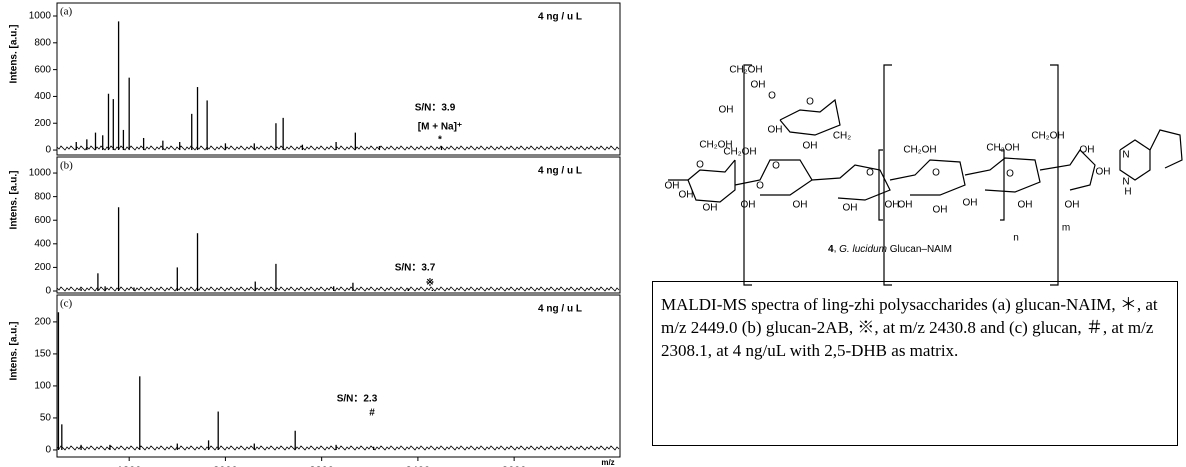 The image size is (1186, 467). Describe the element at coordinates (863, 249) in the screenshot. I see `structure-caption-part: G. lucidum` at that location.